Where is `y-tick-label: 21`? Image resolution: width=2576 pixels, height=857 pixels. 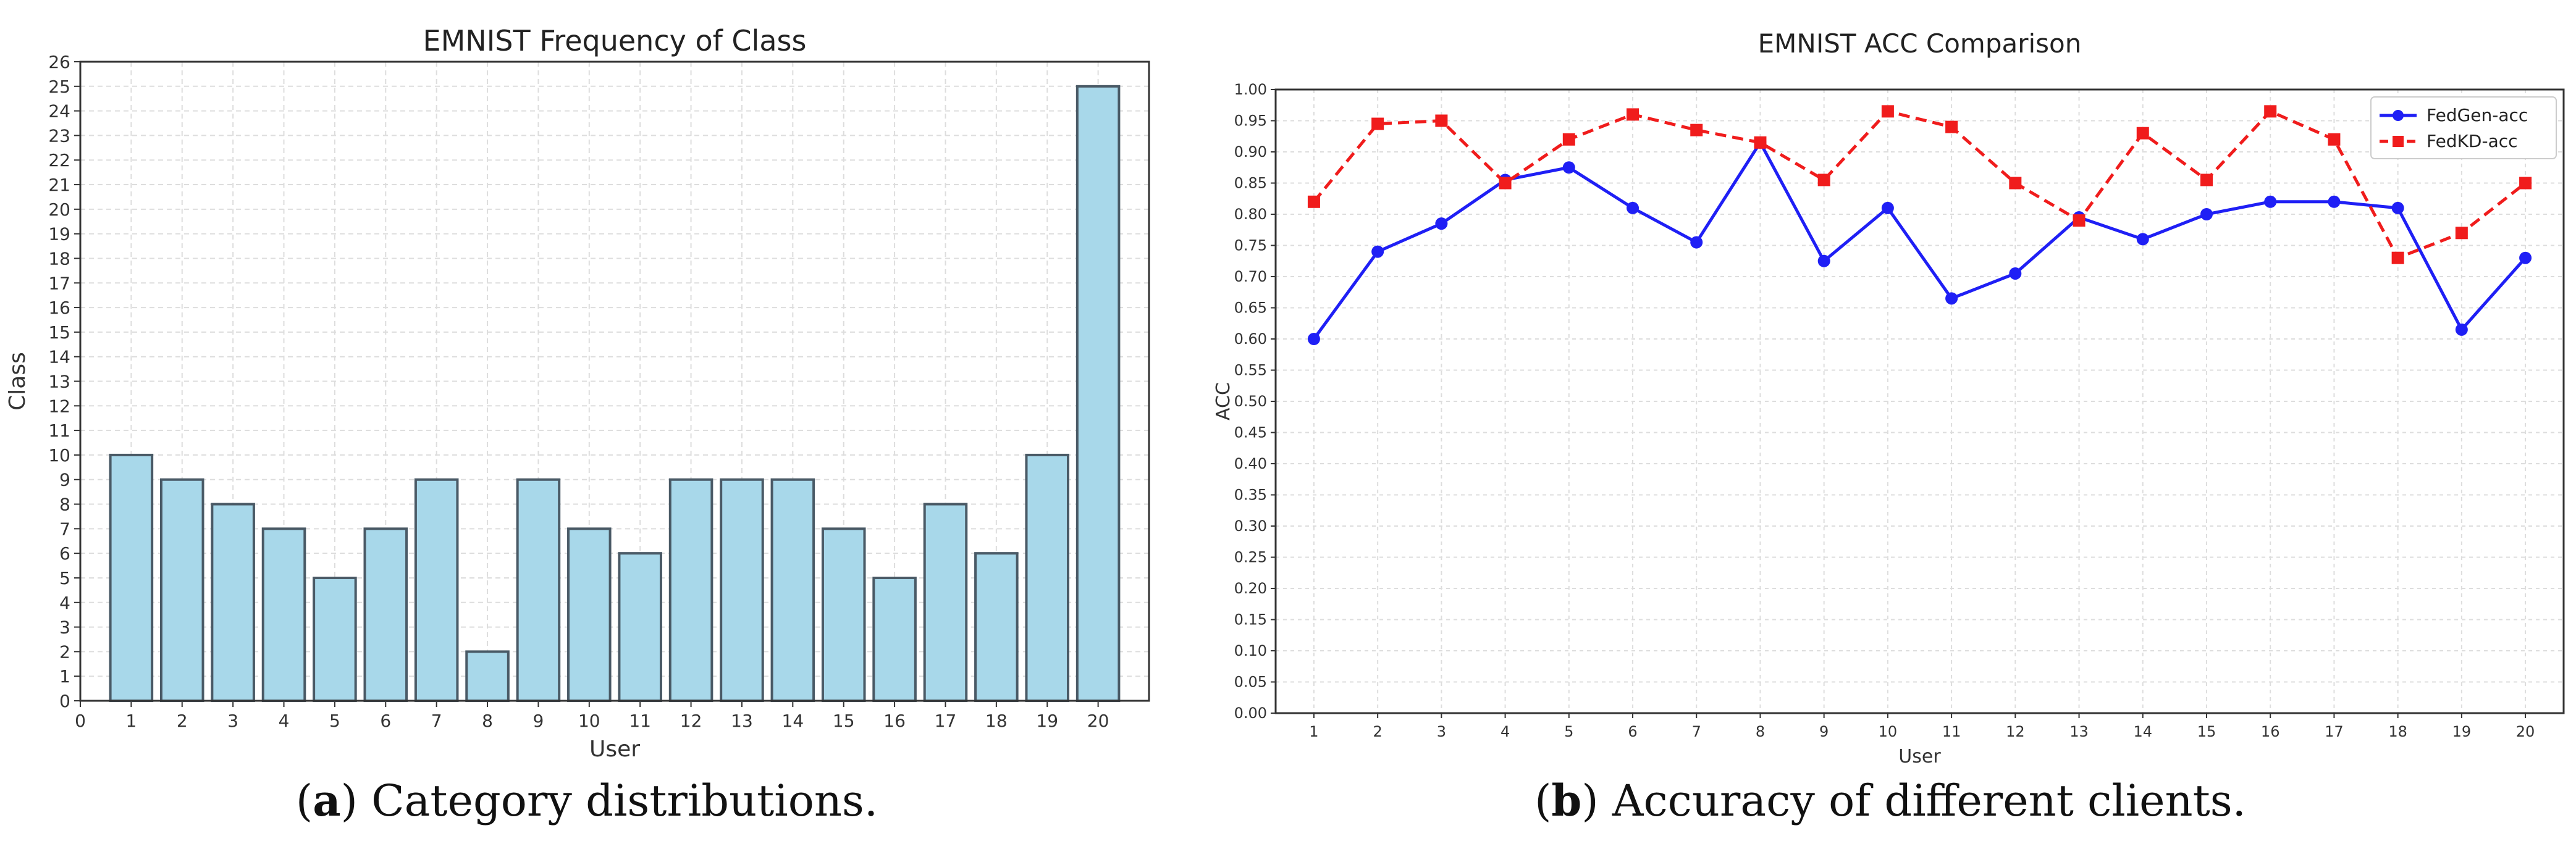
y-tick-label: 21 is located at coordinates (59, 185).